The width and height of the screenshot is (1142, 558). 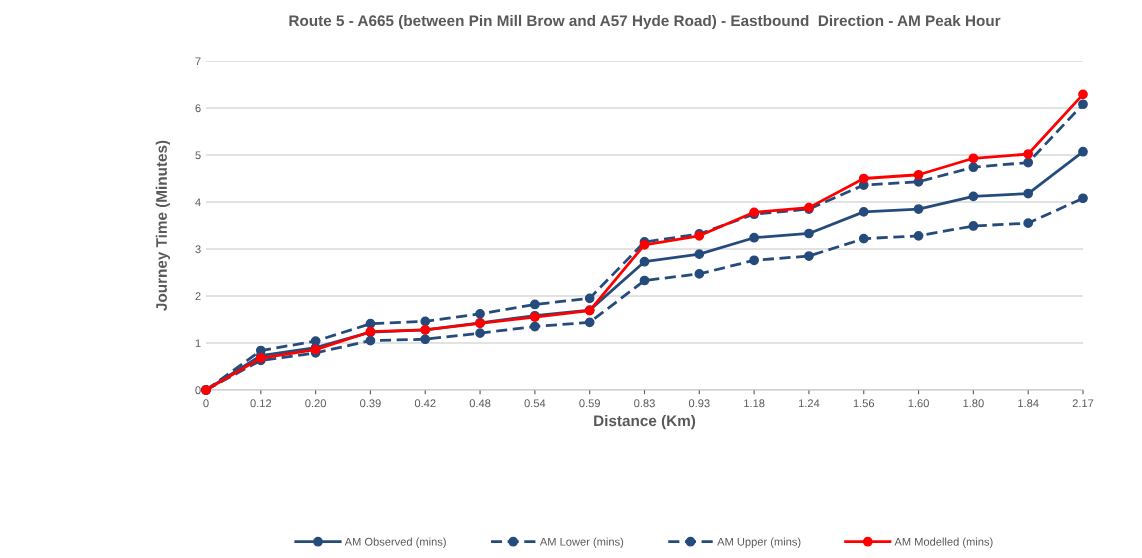 What do you see at coordinates (198, 296) in the screenshot?
I see `y-tick-label: 2` at bounding box center [198, 296].